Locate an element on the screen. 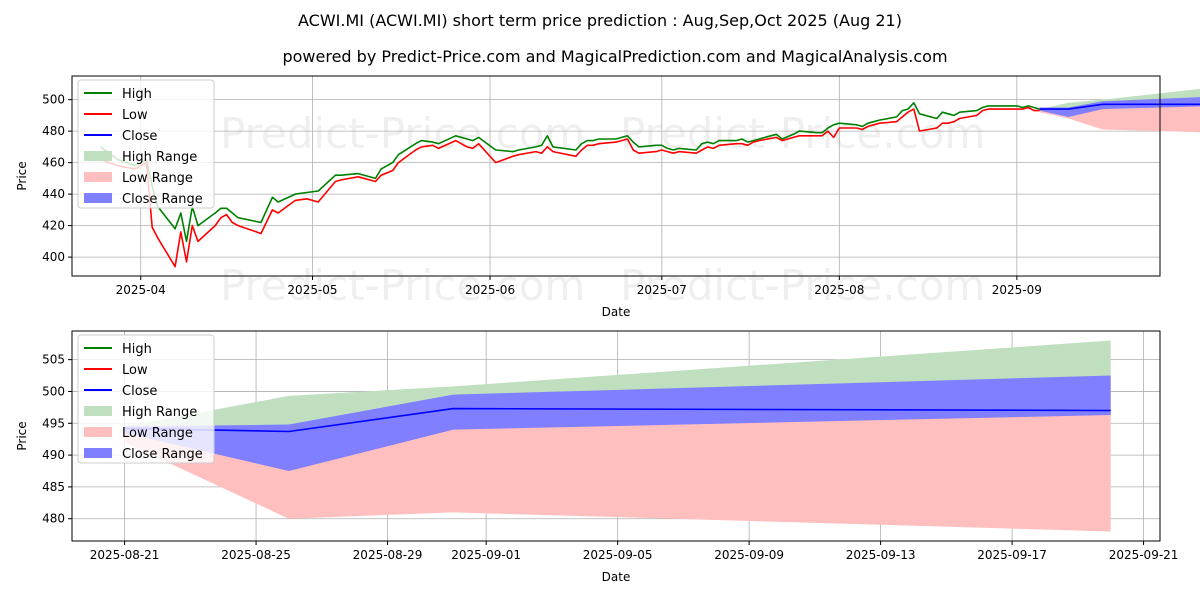 The height and width of the screenshot is (600, 1200). x-tick-label: 2025-09-09 is located at coordinates (749, 555).